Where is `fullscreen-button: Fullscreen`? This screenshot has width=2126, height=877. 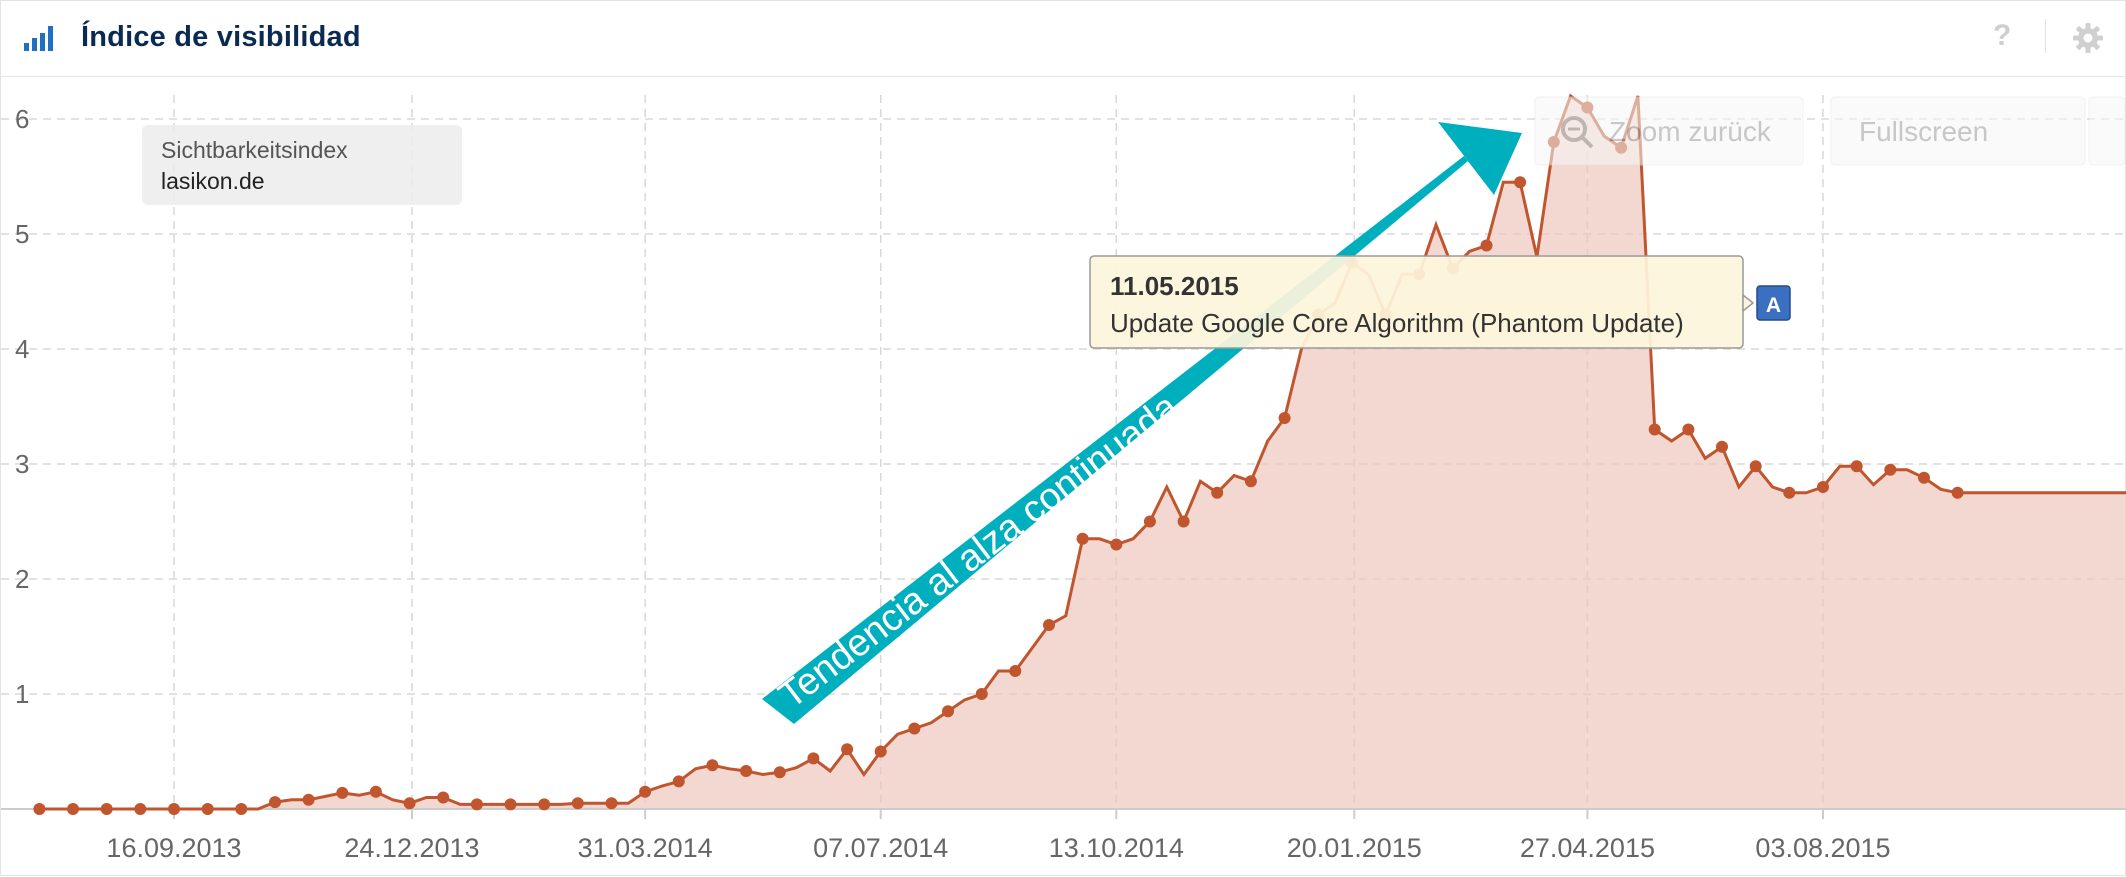 fullscreen-button: Fullscreen is located at coordinates (1958, 131).